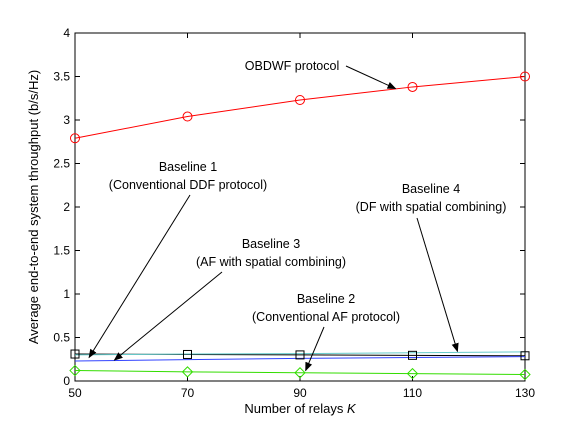 Image resolution: width=579 pixels, height=435 pixels. I want to click on annotation-b3-line-0: Baseline 3, so click(271, 244).